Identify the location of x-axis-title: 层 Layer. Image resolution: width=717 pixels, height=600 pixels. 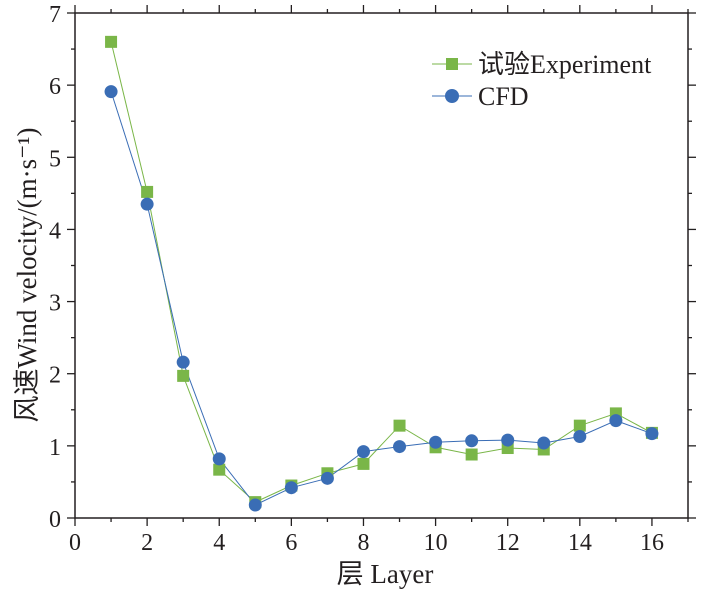
(385, 574).